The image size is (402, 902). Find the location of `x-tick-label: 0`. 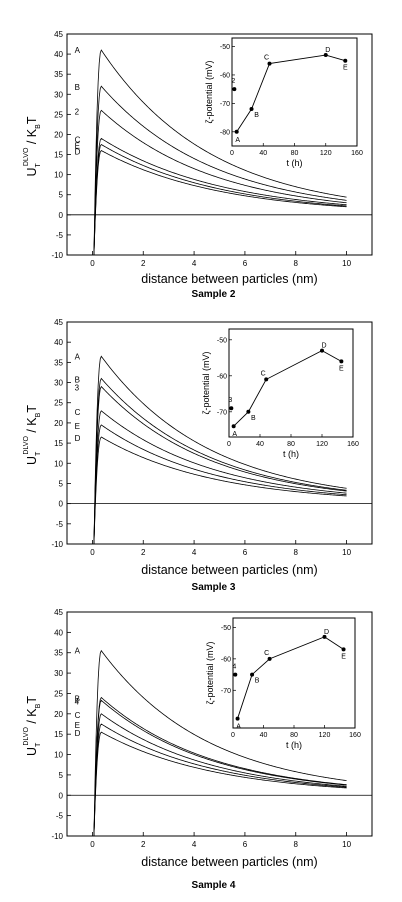

x-tick-label: 0 is located at coordinates (92, 552).